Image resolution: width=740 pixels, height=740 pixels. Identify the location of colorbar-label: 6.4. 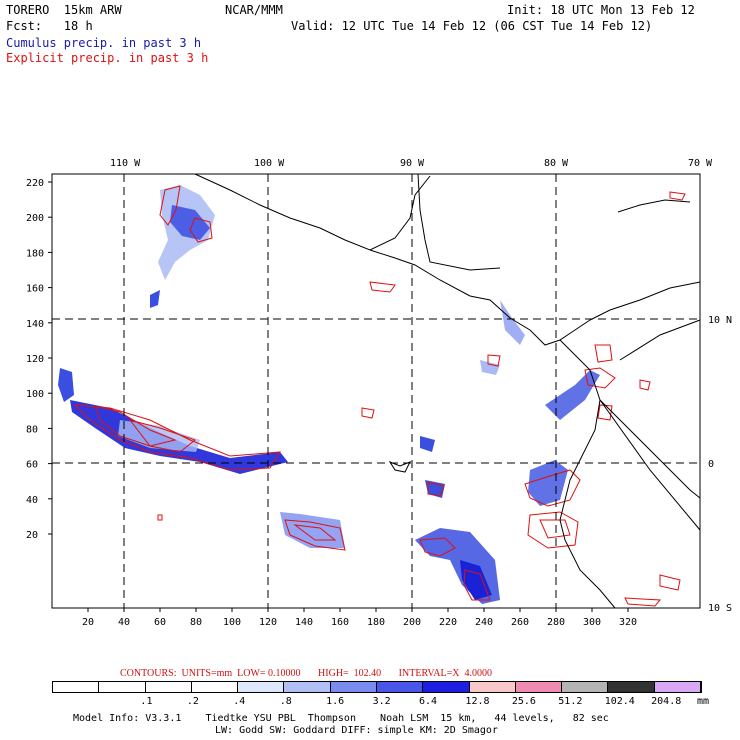
(428, 701).